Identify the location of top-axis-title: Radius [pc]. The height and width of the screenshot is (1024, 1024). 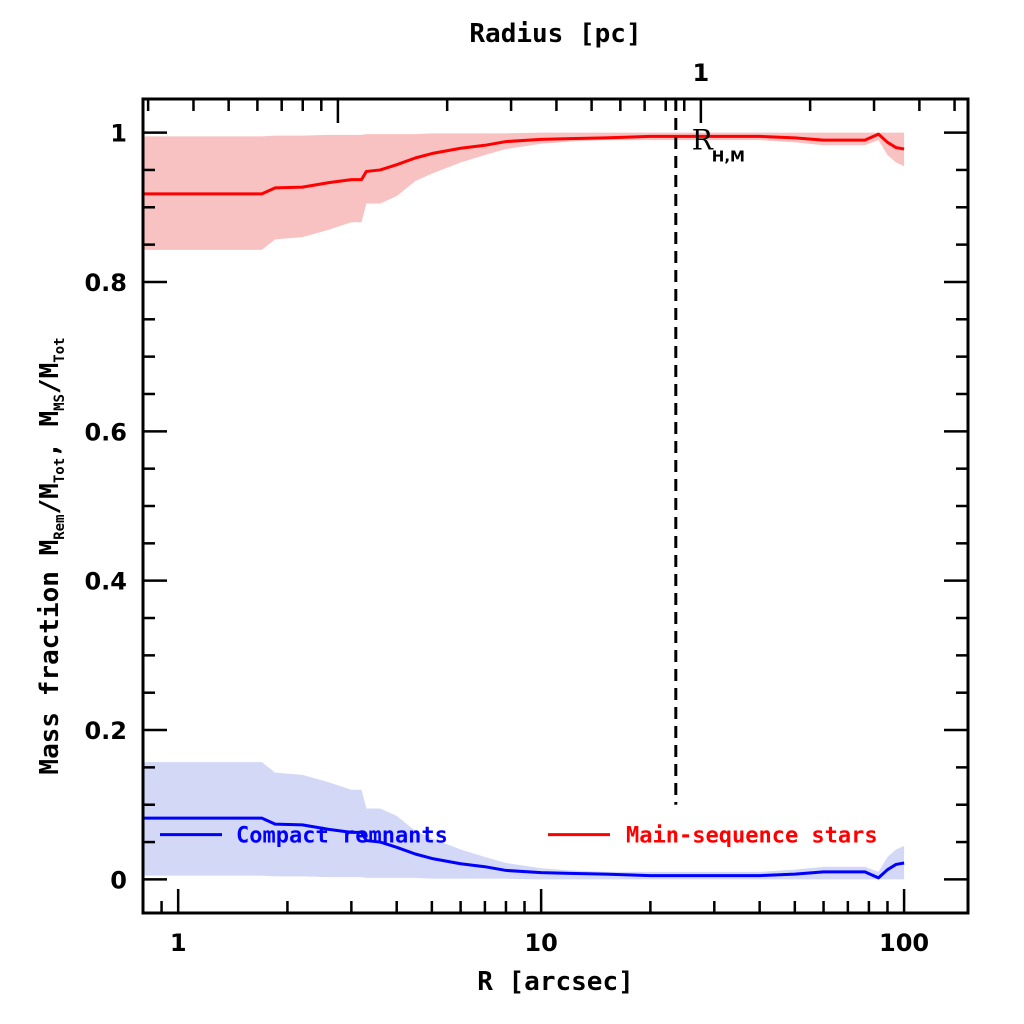
(555, 34).